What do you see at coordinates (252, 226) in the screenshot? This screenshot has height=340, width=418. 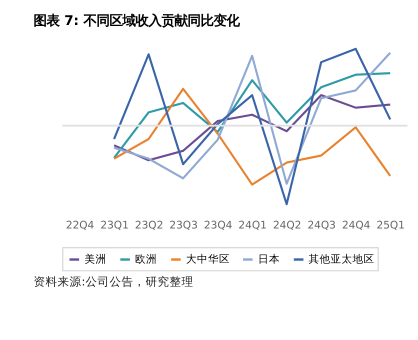 I see `x-tick-label: 24Q1` at bounding box center [252, 226].